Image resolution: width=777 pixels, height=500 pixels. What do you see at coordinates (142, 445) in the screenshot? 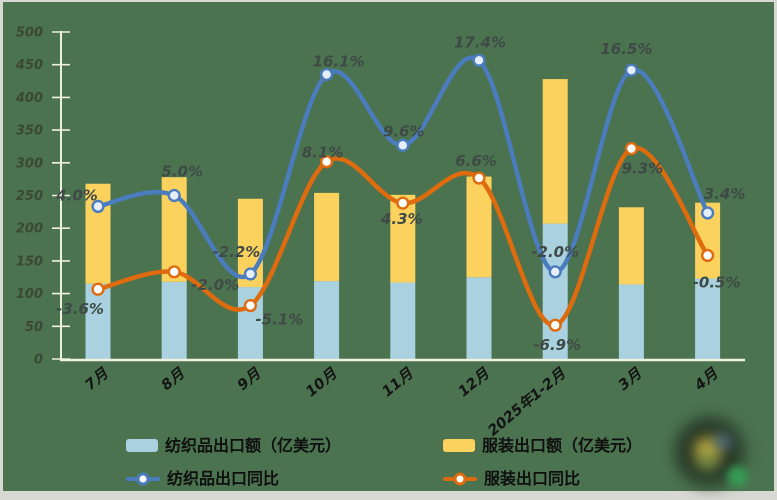
I see `legend-swatch-textile-bar` at bounding box center [142, 445].